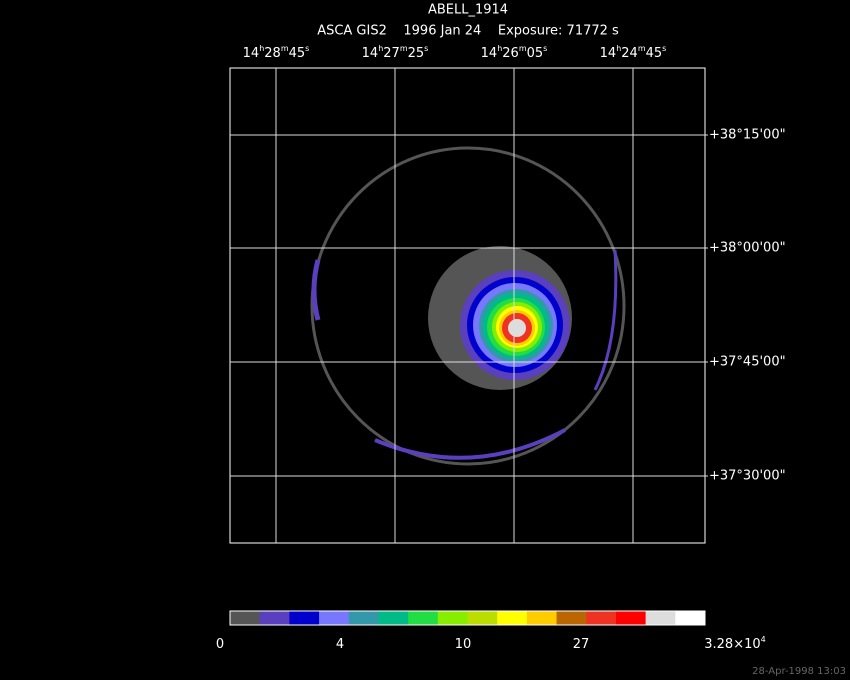 This screenshot has width=850, height=680. I want to click on title: ABELL_1914, so click(468, 10).